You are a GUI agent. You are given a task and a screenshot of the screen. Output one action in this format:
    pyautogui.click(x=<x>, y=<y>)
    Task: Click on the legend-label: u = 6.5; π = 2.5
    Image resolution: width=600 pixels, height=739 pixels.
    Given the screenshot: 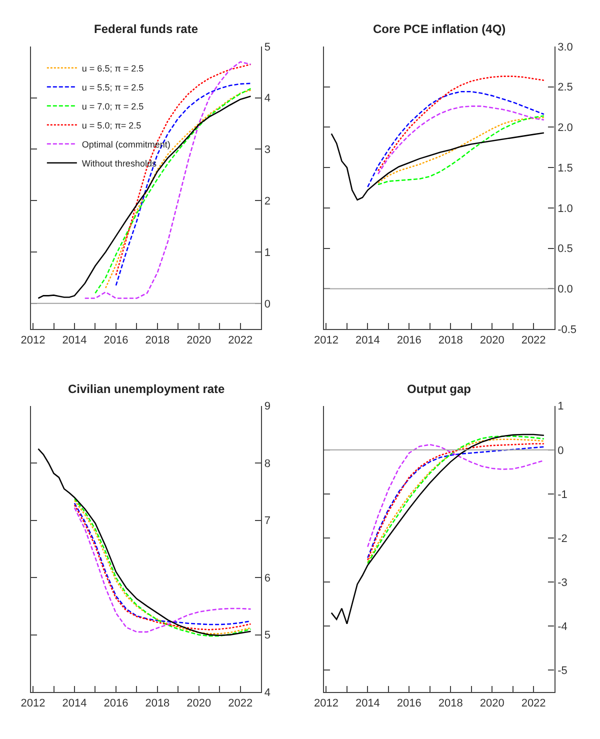 What is the action you would take?
    pyautogui.click(x=113, y=68)
    